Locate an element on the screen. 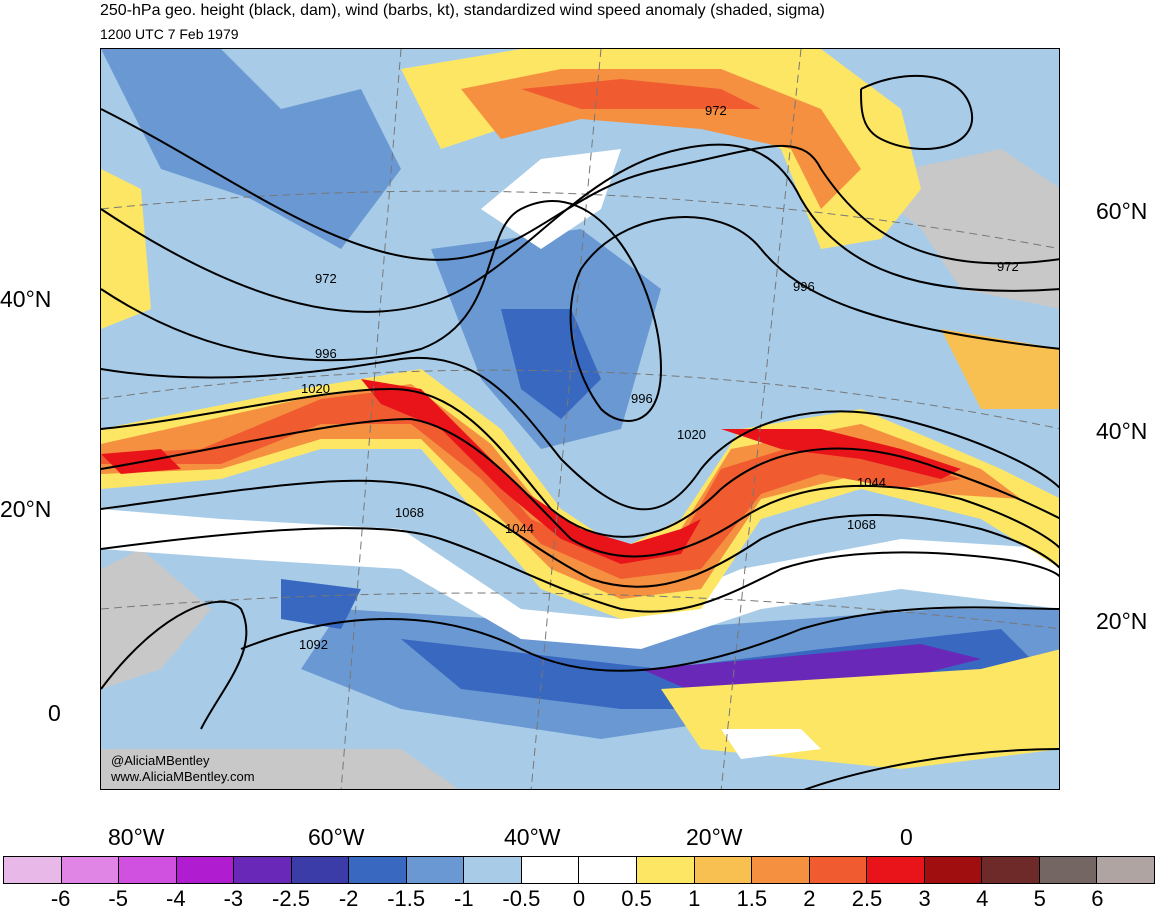 The width and height of the screenshot is (1160, 912). colorbar-tick-label: 0.5 is located at coordinates (636, 898).